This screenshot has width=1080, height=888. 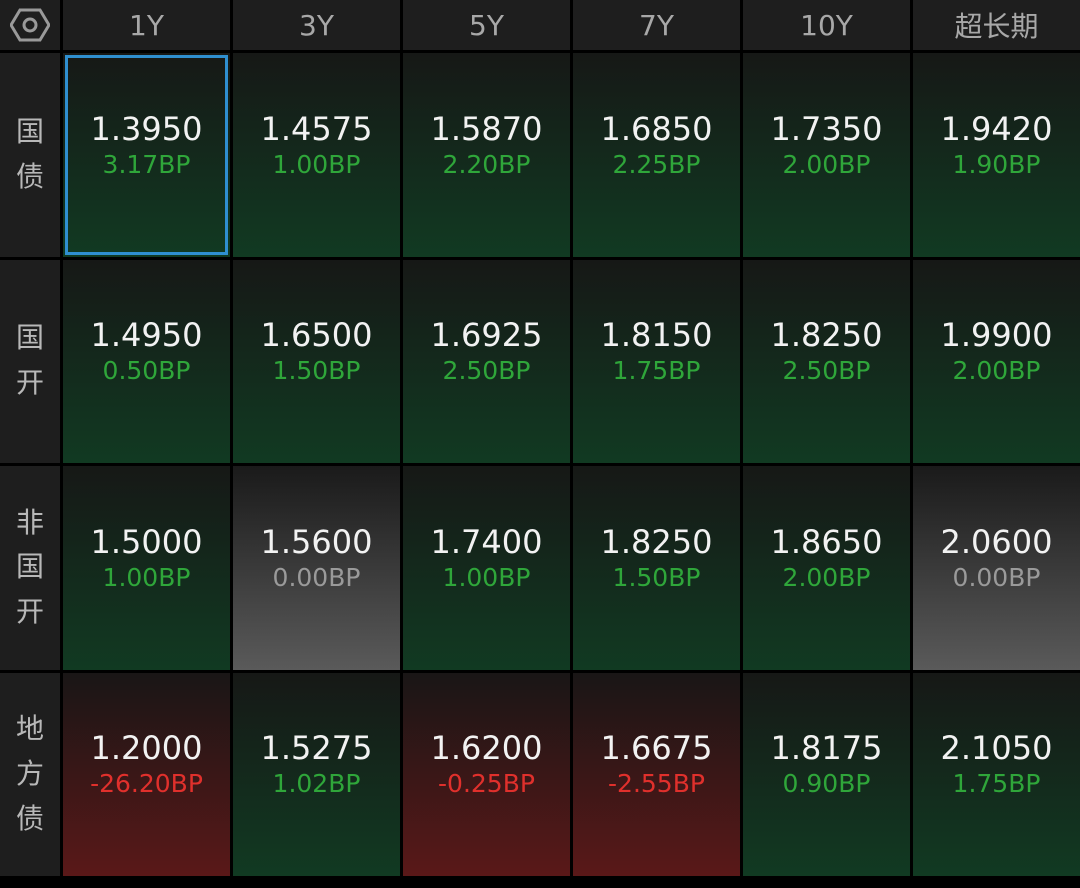 I want to click on quote-cell: 2.0600 0.00BP, so click(x=996, y=568).